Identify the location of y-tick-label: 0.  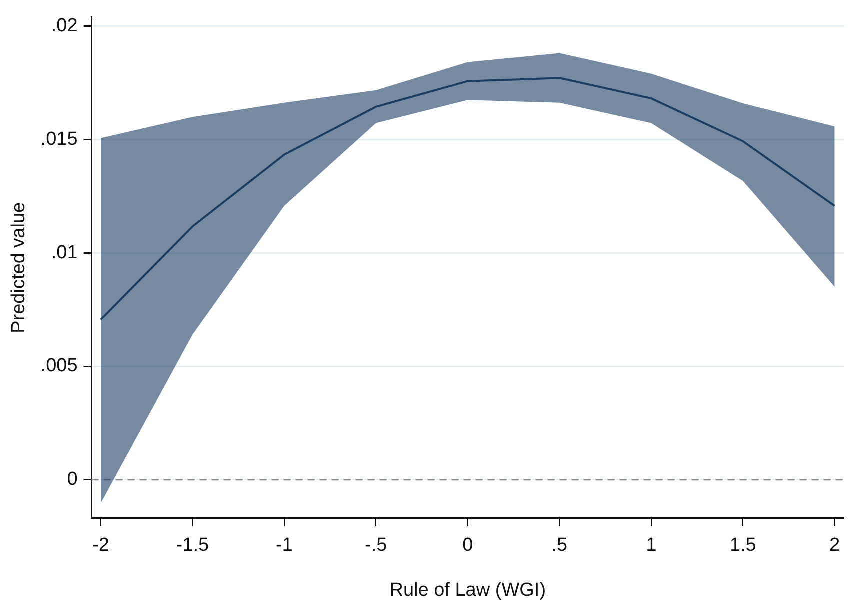
(72, 479).